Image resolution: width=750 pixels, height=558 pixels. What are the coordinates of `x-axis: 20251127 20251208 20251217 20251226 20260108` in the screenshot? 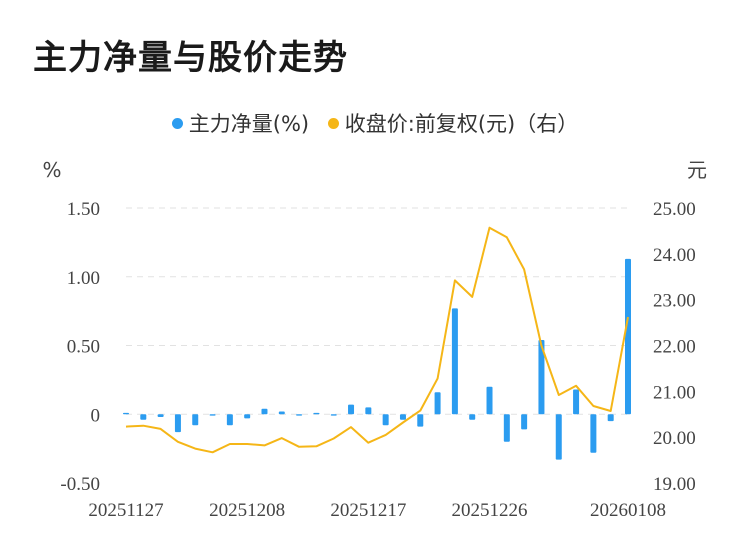 It's located at (377, 510).